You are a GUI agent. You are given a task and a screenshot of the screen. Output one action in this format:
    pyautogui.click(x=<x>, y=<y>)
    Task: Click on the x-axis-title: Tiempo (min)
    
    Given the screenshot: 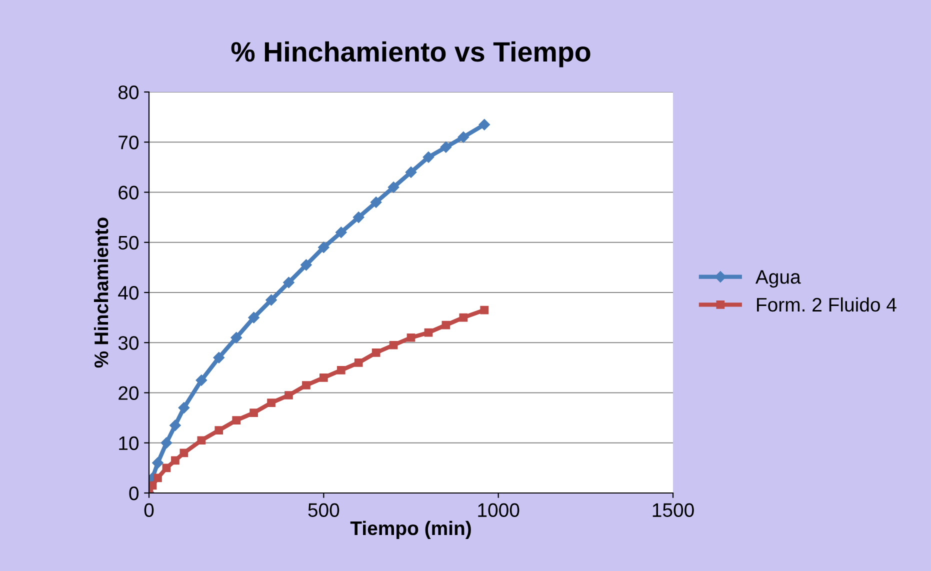 What is the action you would take?
    pyautogui.click(x=410, y=529)
    